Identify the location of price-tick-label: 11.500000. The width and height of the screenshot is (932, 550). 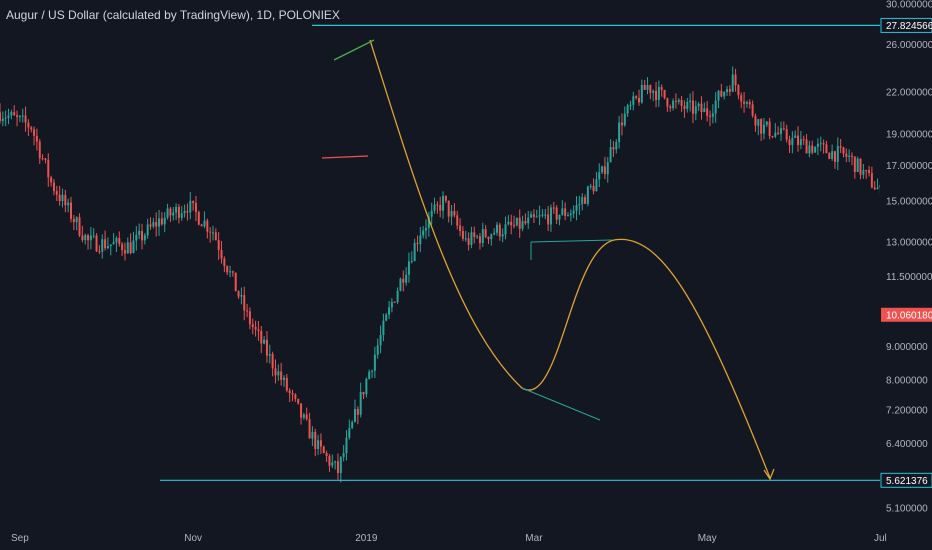
(909, 277).